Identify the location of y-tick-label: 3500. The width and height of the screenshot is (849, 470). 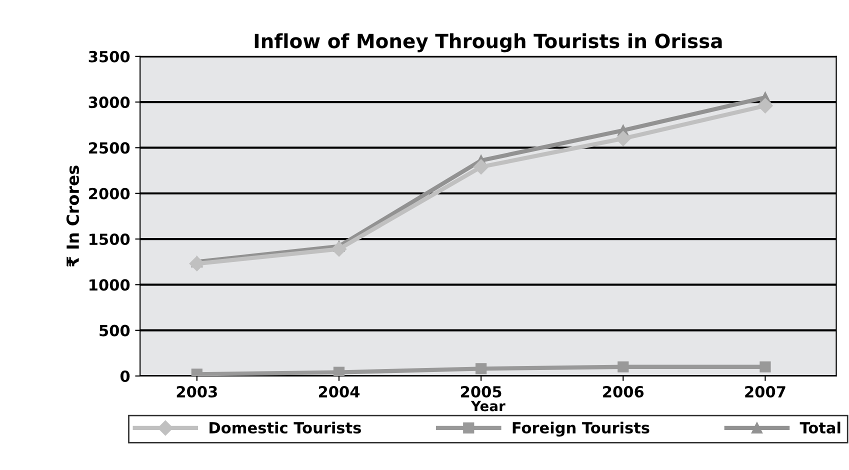
(109, 56).